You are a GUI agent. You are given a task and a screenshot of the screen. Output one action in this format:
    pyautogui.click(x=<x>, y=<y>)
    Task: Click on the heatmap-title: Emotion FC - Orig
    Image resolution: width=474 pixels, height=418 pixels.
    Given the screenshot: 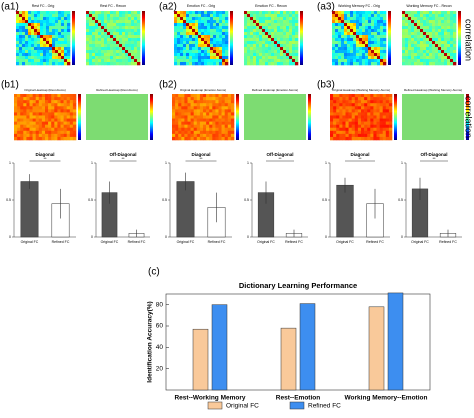 What is the action you would take?
    pyautogui.click(x=201, y=6)
    